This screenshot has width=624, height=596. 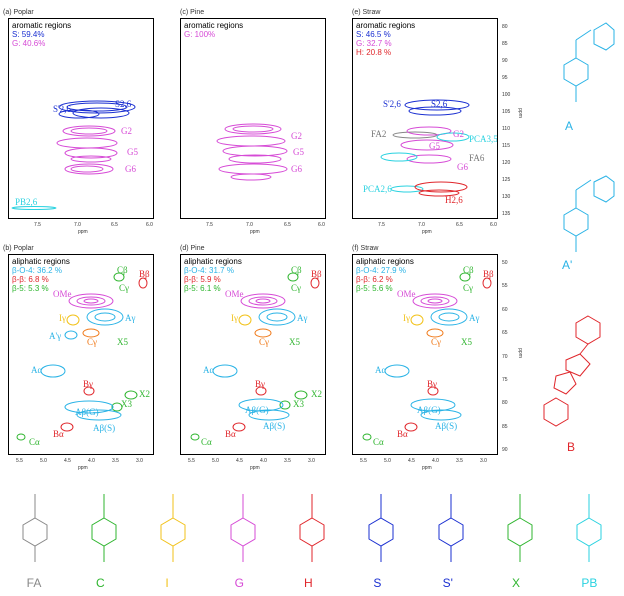 I want to click on panel-e-region: aromatic regions, so click(x=386, y=25).